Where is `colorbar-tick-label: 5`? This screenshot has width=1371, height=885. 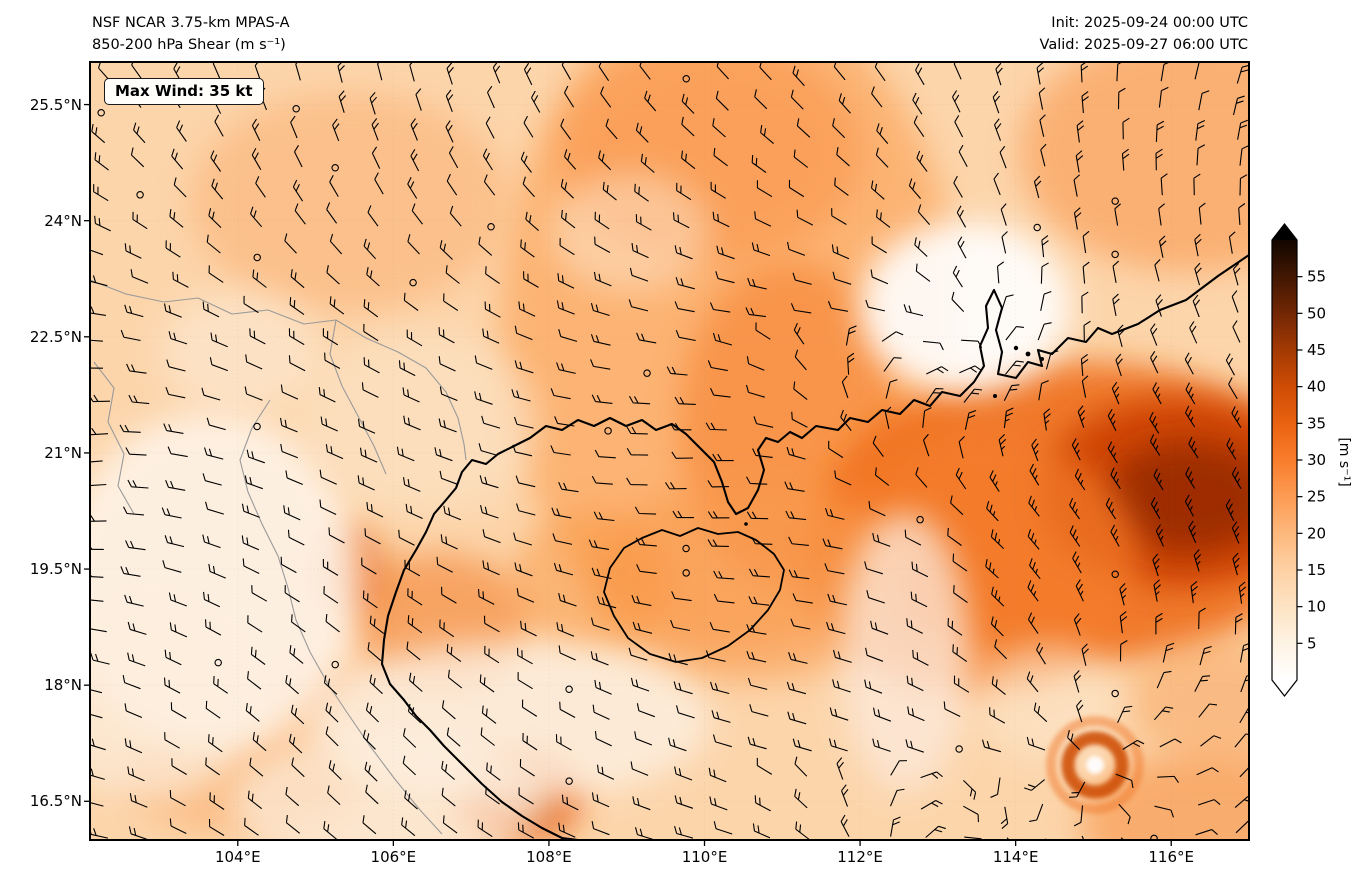 colorbar-tick-label: 5 is located at coordinates (1312, 643).